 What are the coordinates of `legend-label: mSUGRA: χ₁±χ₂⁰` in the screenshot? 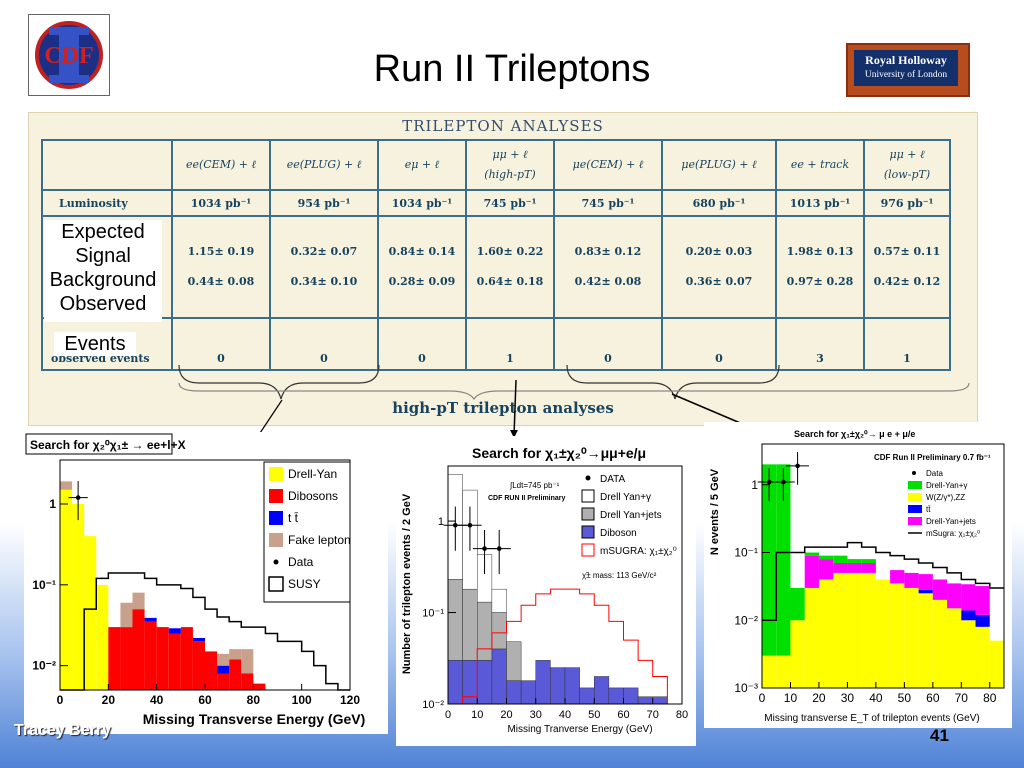 It's located at (638, 551).